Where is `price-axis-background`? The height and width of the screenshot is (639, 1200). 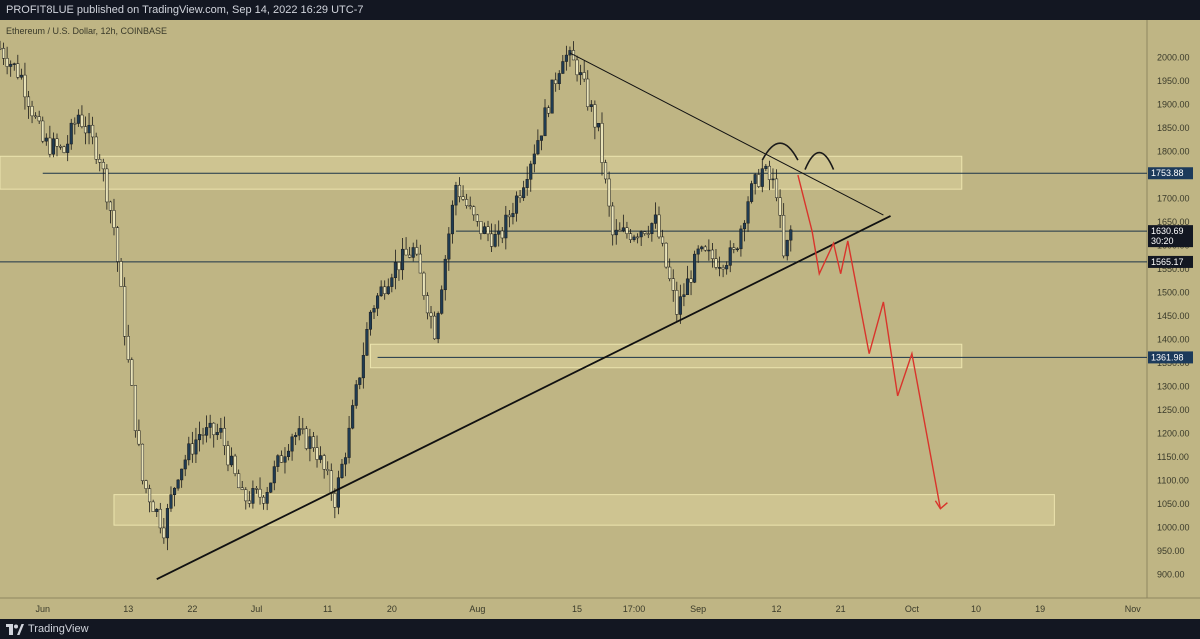
price-axis-background is located at coordinates (1173, 309).